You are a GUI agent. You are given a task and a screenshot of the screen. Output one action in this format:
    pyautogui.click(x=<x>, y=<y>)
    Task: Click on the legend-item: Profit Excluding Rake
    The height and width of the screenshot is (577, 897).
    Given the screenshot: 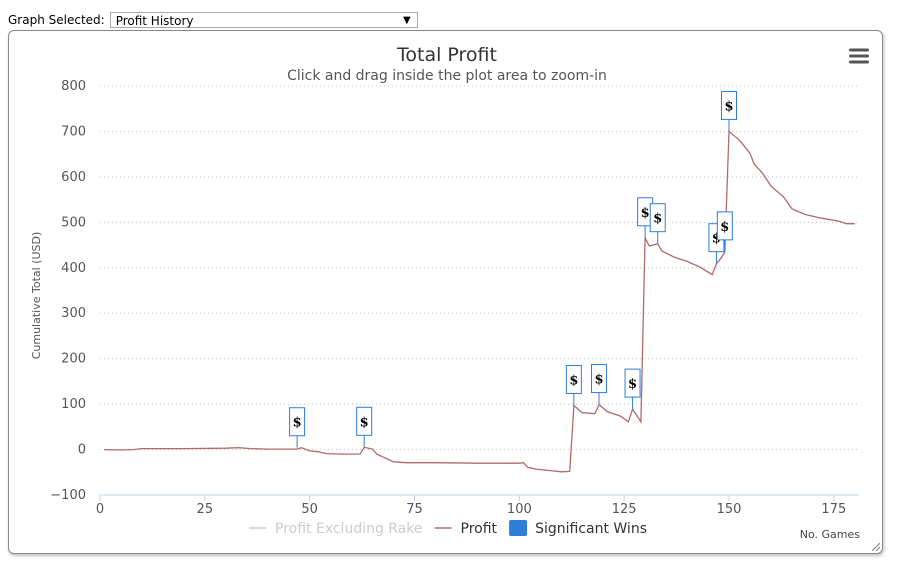 What is the action you would take?
    pyautogui.click(x=349, y=529)
    